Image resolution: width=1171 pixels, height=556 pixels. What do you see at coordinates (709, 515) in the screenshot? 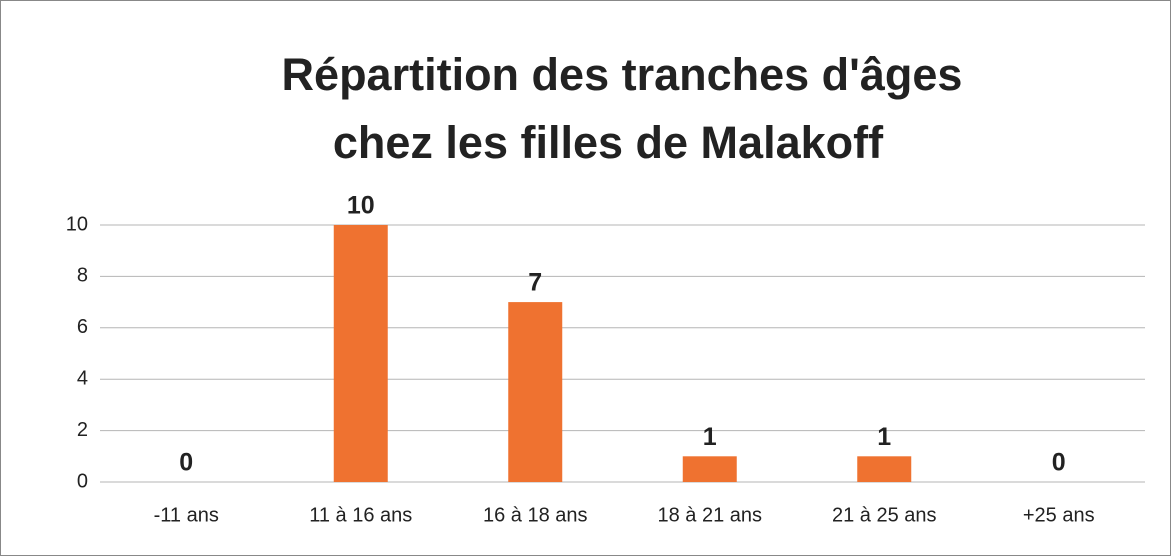
I see `x-tick-label: 18 à 21 ans` at bounding box center [709, 515].